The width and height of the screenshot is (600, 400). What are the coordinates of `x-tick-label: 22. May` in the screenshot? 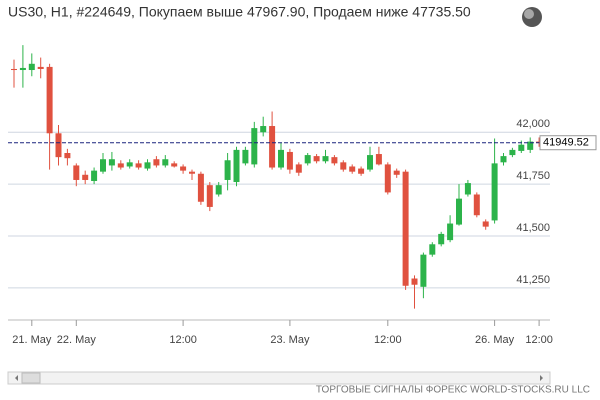 It's located at (77, 340).